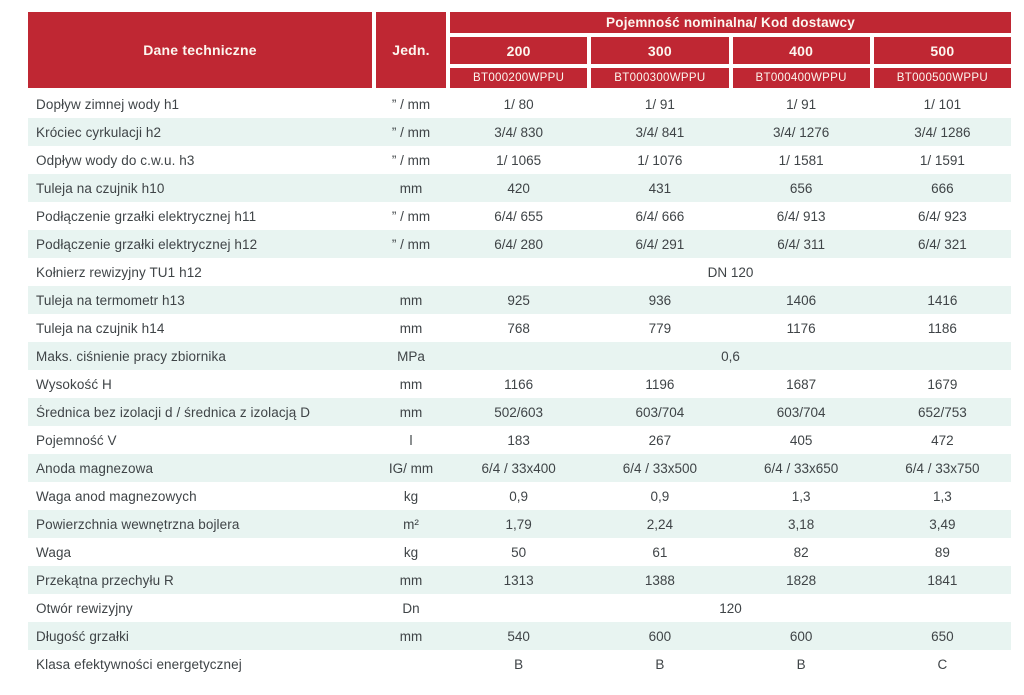 Image resolution: width=1024 pixels, height=695 pixels. I want to click on row-label: Wysokość H, so click(74, 384).